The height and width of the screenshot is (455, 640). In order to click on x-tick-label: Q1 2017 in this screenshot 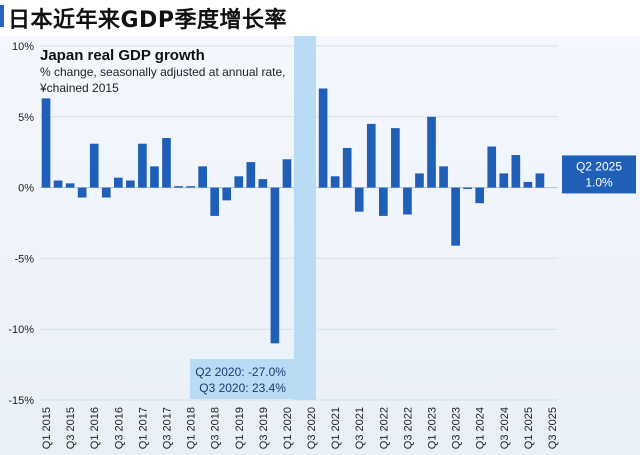, I will do `click(143, 428)`.